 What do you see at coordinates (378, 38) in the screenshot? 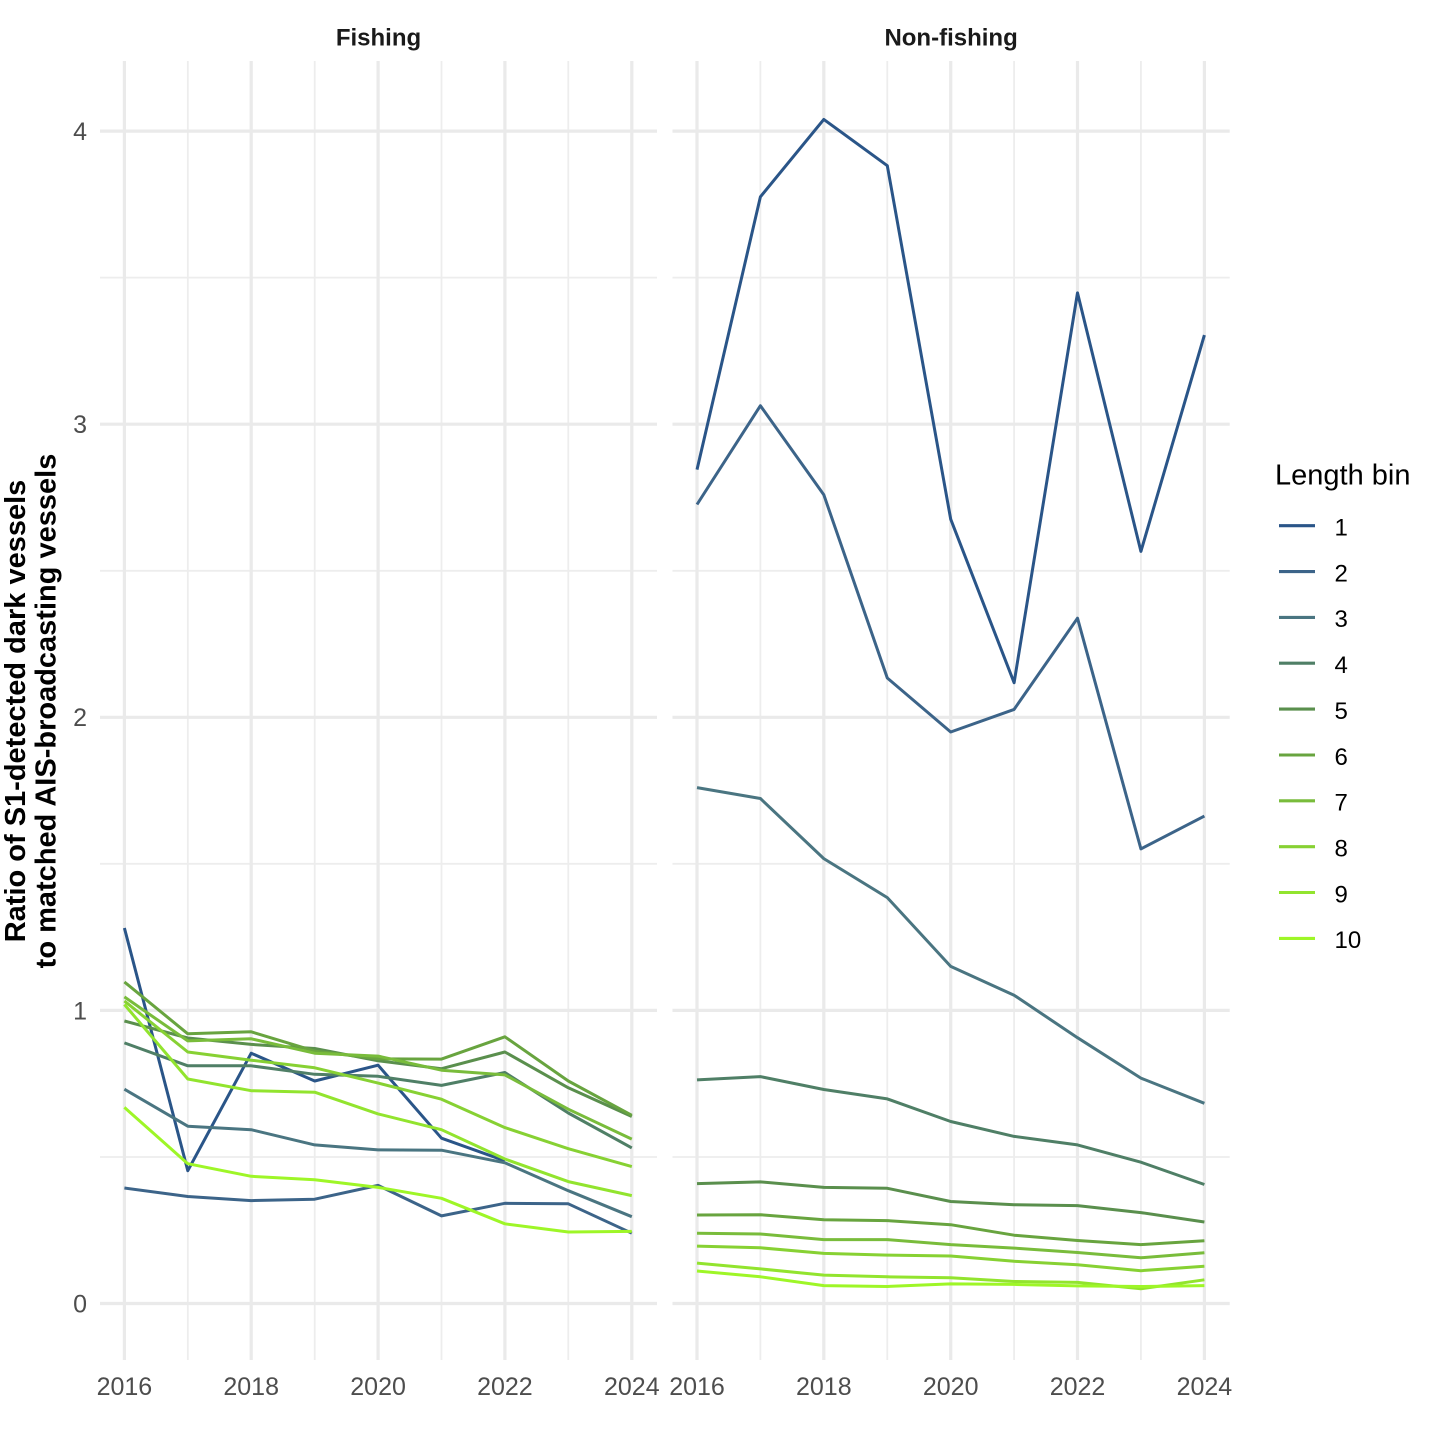
I see `svg-text: Fishing` at bounding box center [378, 38].